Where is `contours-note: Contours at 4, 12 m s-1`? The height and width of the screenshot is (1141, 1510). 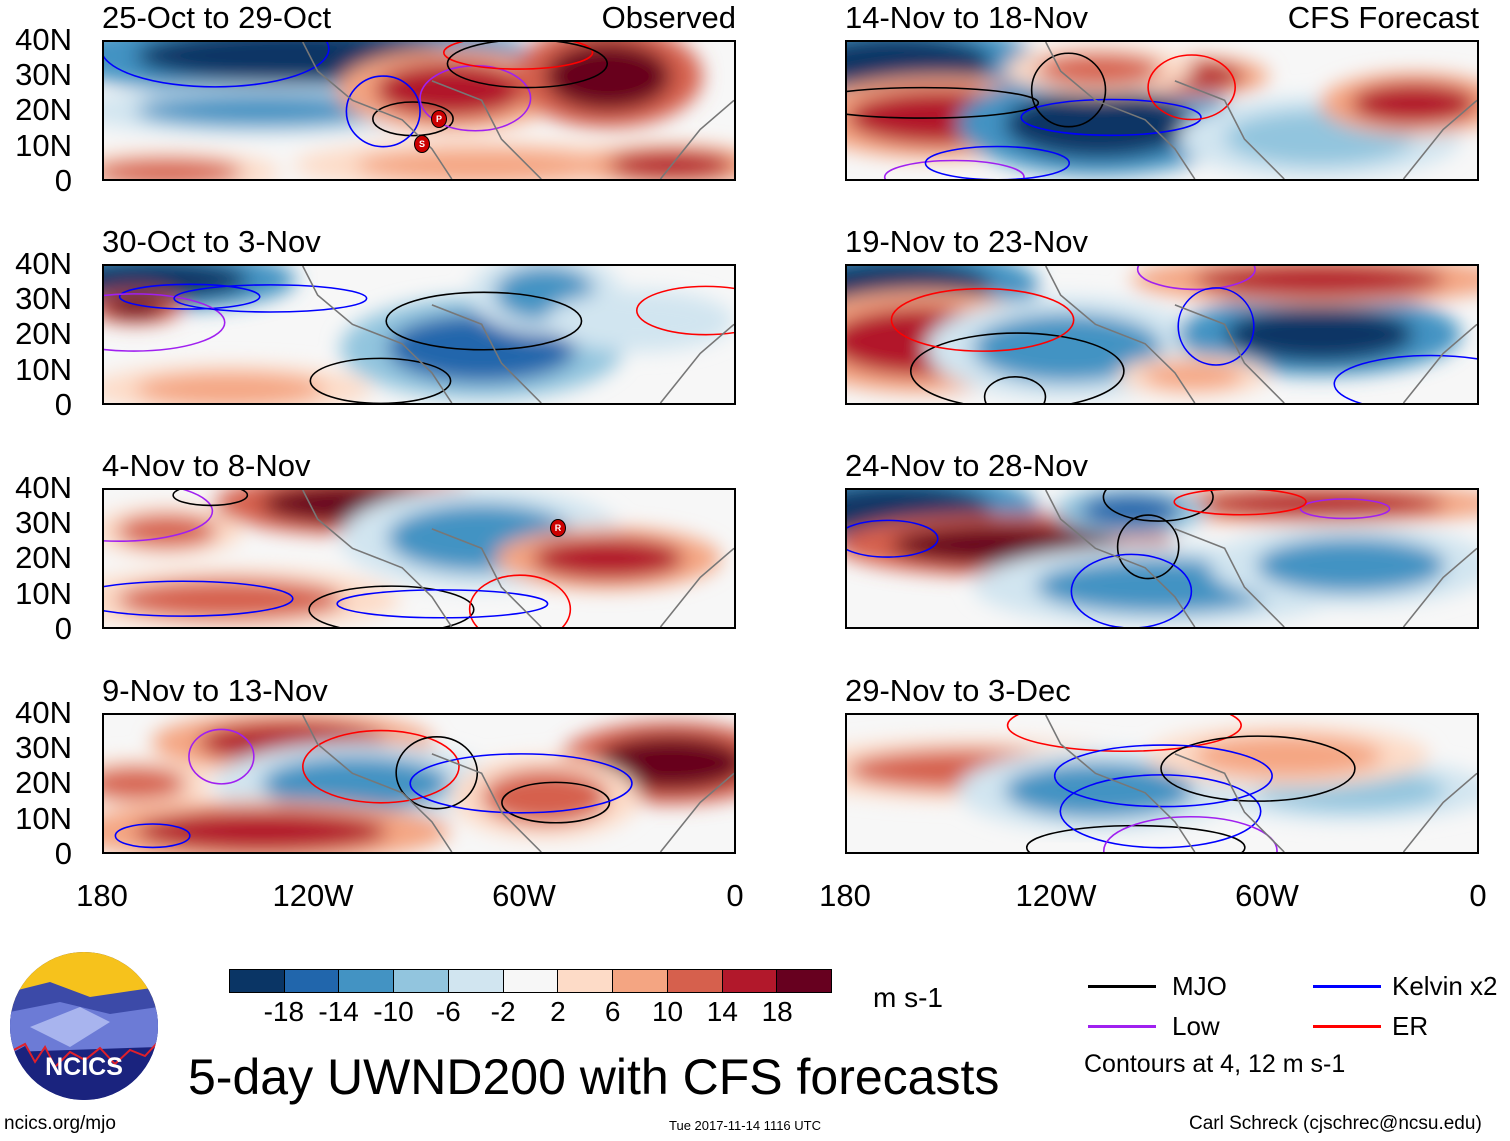
contours-note: Contours at 4, 12 m s-1 is located at coordinates (1215, 1064).